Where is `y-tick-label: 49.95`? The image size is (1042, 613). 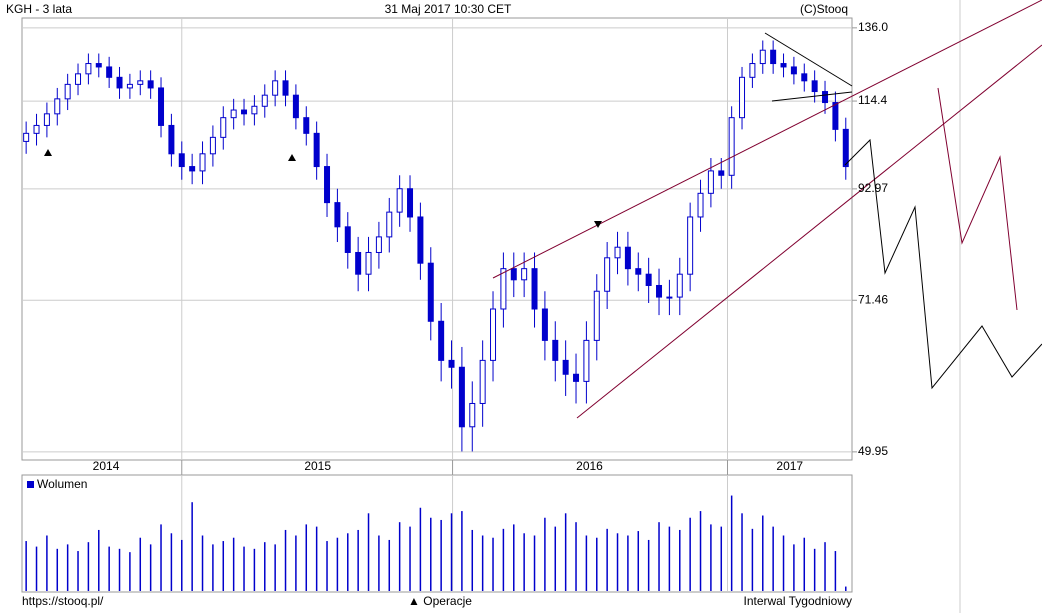 y-tick-label: 49.95 is located at coordinates (873, 451).